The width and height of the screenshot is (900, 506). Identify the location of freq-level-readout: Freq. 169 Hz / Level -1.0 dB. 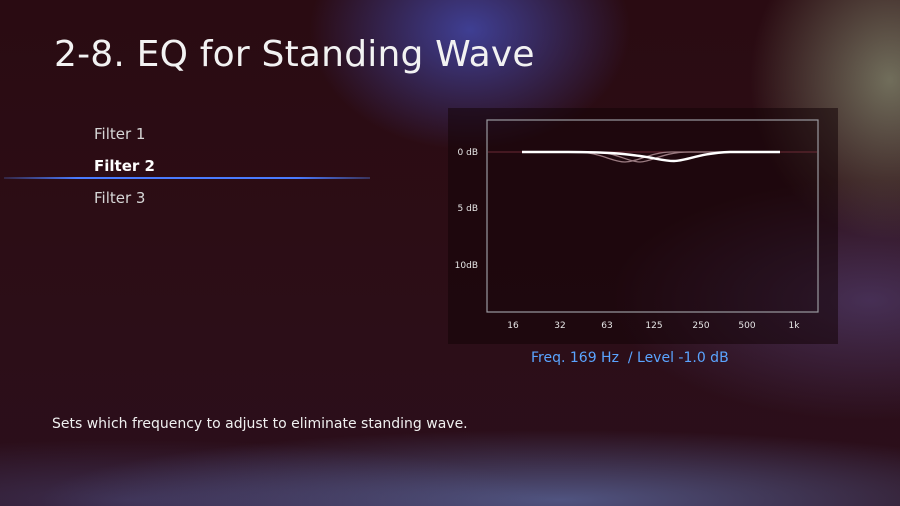
(630, 358).